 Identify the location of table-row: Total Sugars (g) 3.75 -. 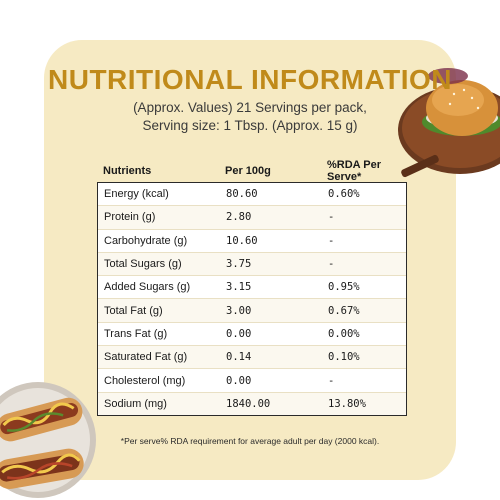
(252, 264).